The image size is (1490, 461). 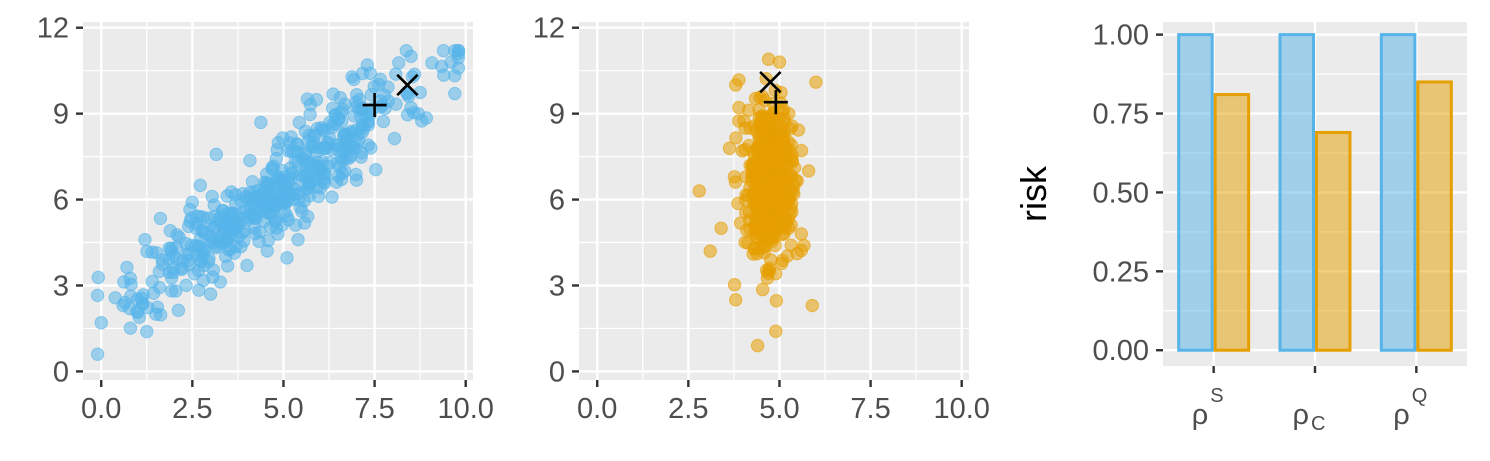 I want to click on x-tick-label: 10.0, so click(x=961, y=409).